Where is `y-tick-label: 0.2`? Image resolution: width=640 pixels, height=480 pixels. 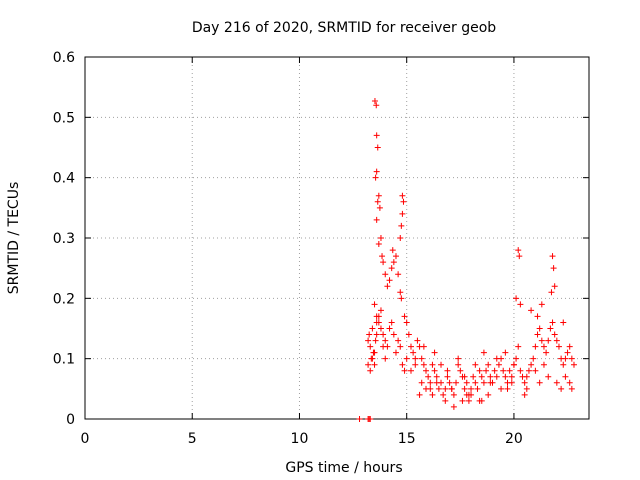
y-tick-label: 0.2 is located at coordinates (64, 299).